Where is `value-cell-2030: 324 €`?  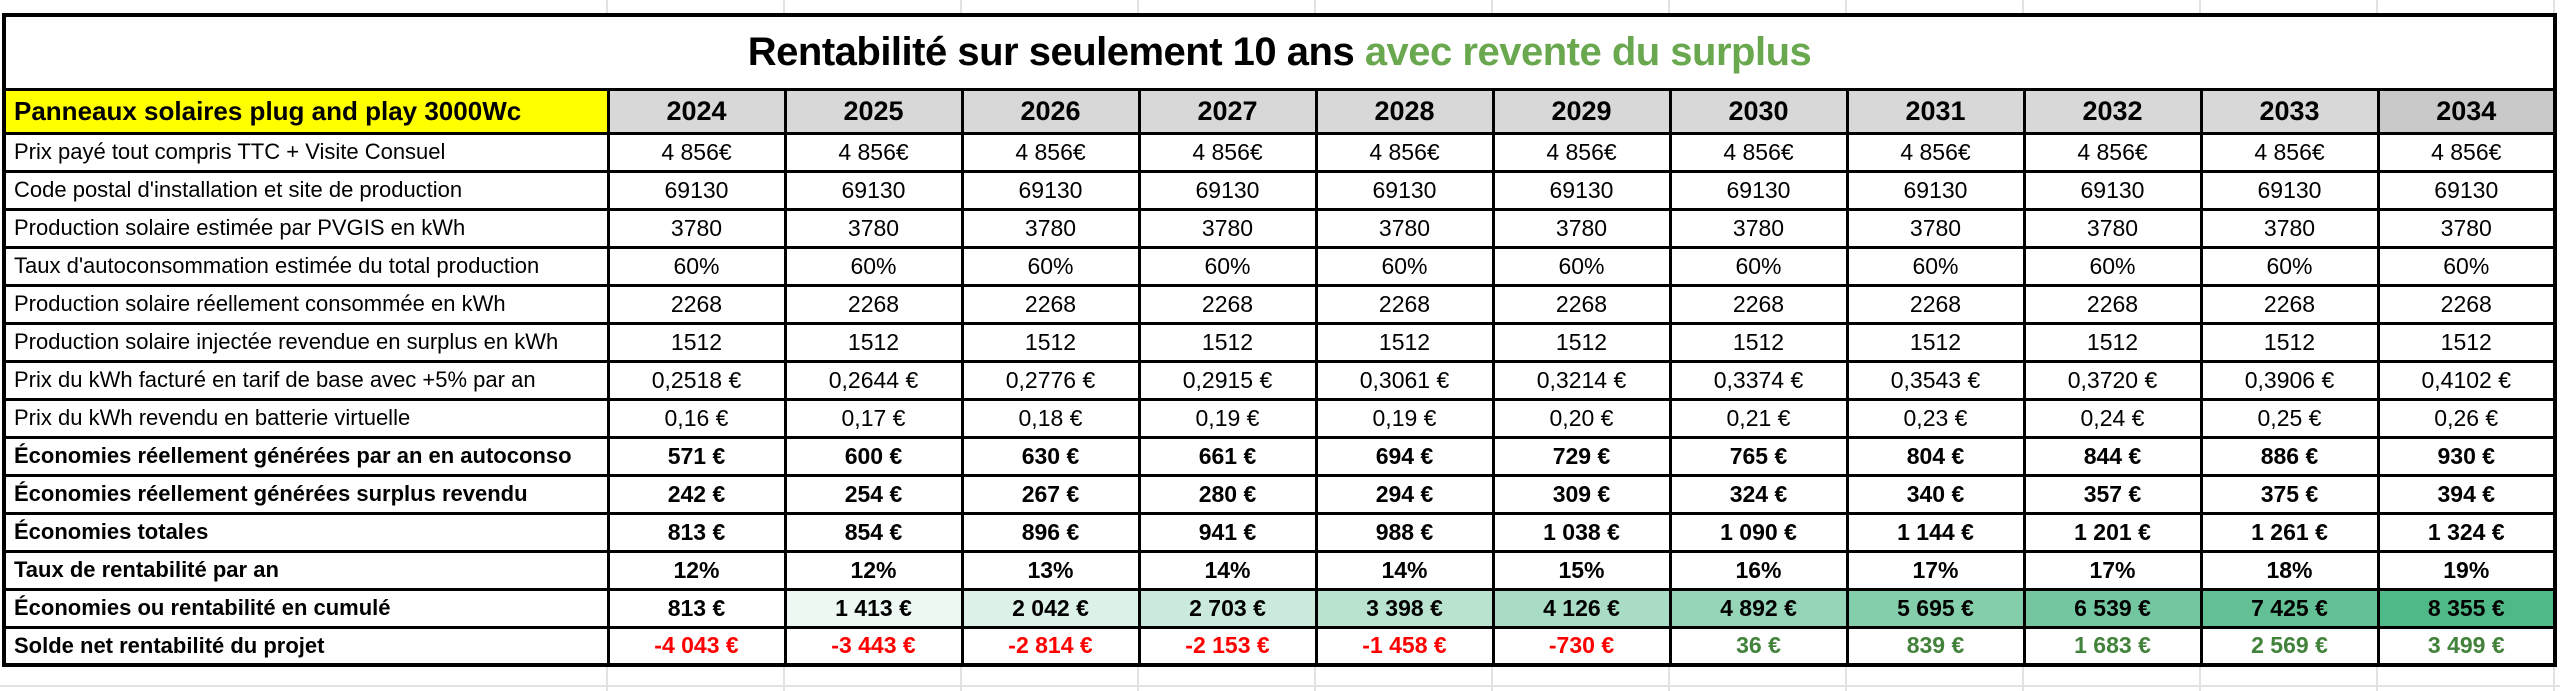
value-cell-2030: 324 € is located at coordinates (1758, 494).